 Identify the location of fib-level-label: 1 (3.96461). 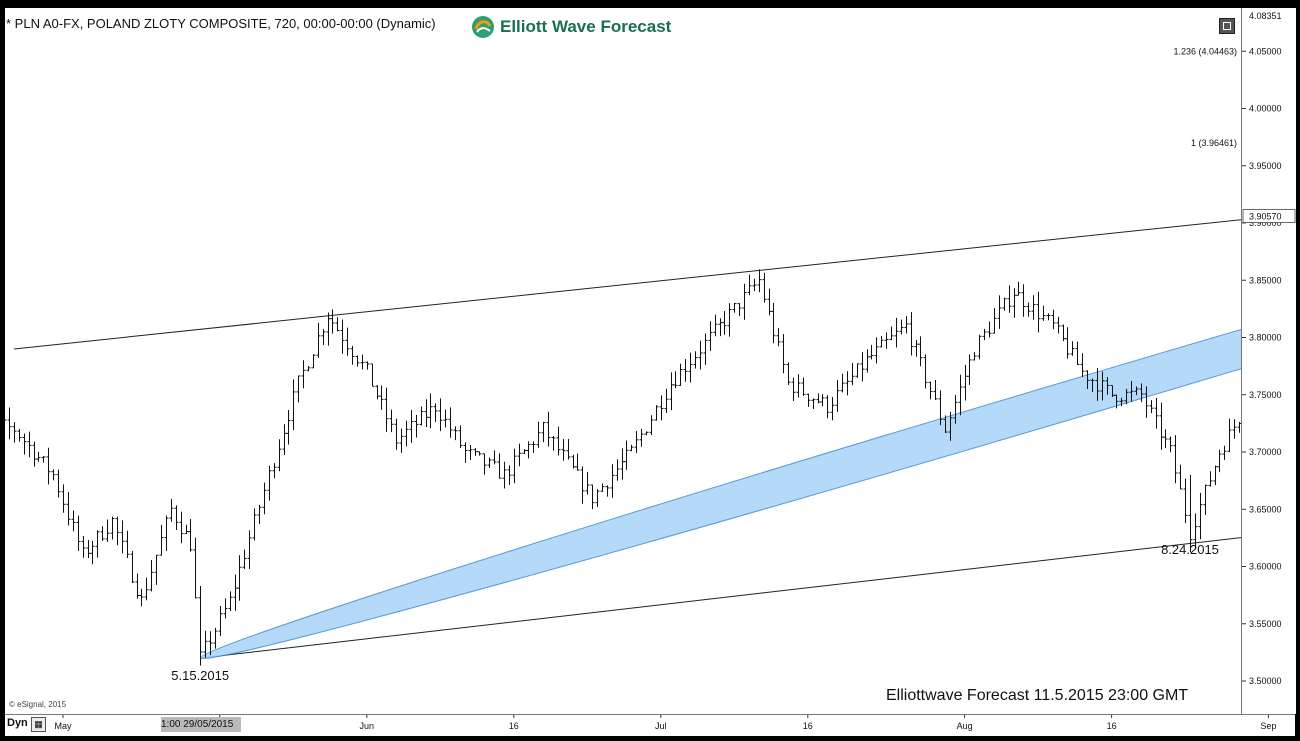
(1214, 143).